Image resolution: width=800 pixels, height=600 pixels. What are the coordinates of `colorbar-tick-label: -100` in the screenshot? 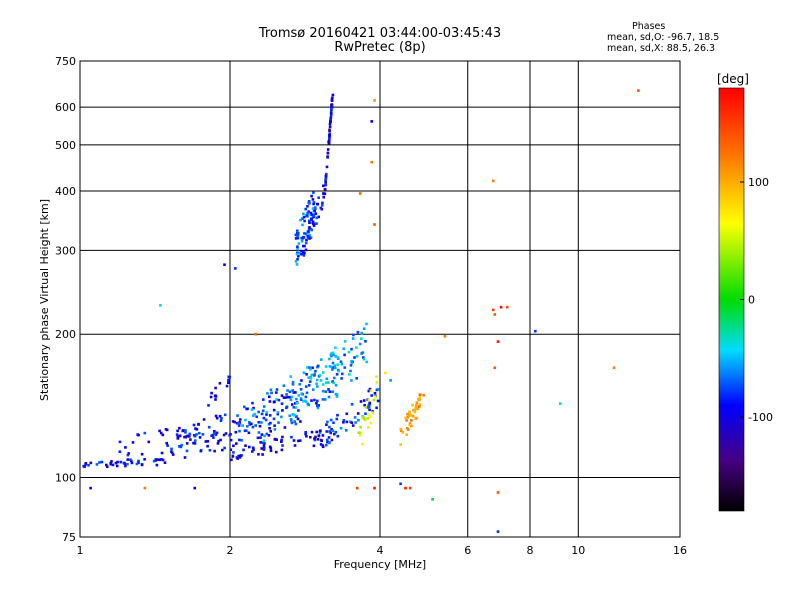 It's located at (760, 417).